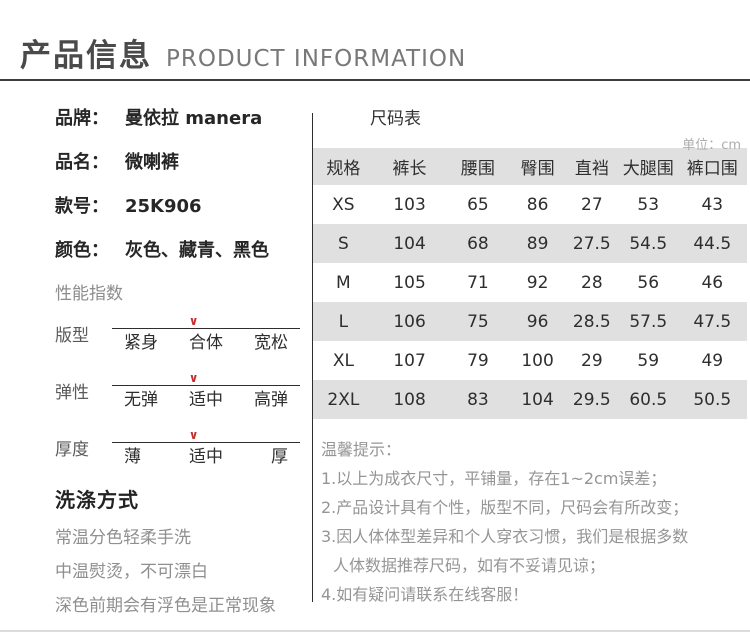 The image size is (750, 644). What do you see at coordinates (505, 507) in the screenshot?
I see `note-line: 2.产品设计具有个性，版型不同，尺码会有所改变；` at bounding box center [505, 507].